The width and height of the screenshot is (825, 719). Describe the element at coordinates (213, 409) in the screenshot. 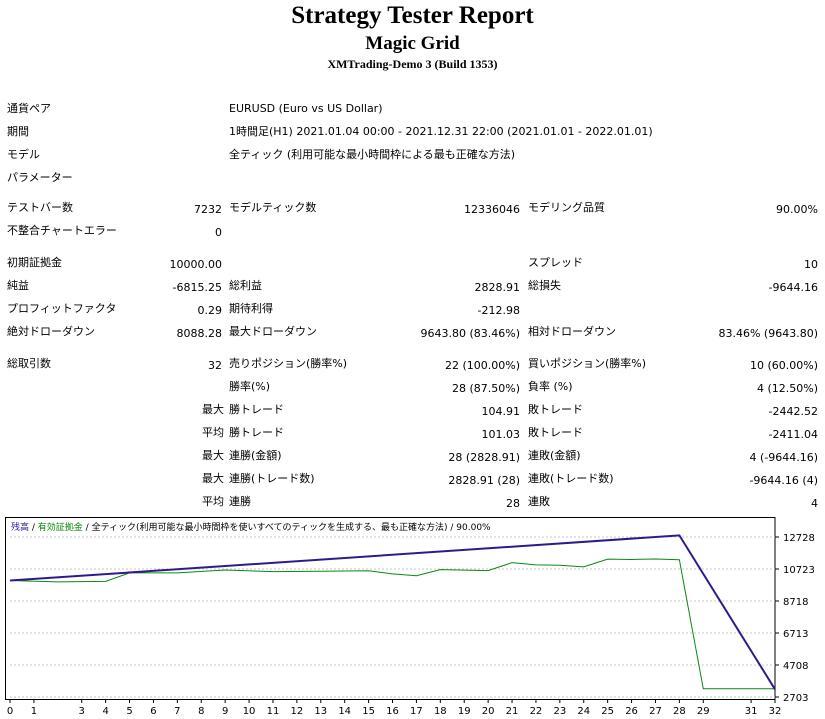

I see `largest-prefix: 最大` at that location.